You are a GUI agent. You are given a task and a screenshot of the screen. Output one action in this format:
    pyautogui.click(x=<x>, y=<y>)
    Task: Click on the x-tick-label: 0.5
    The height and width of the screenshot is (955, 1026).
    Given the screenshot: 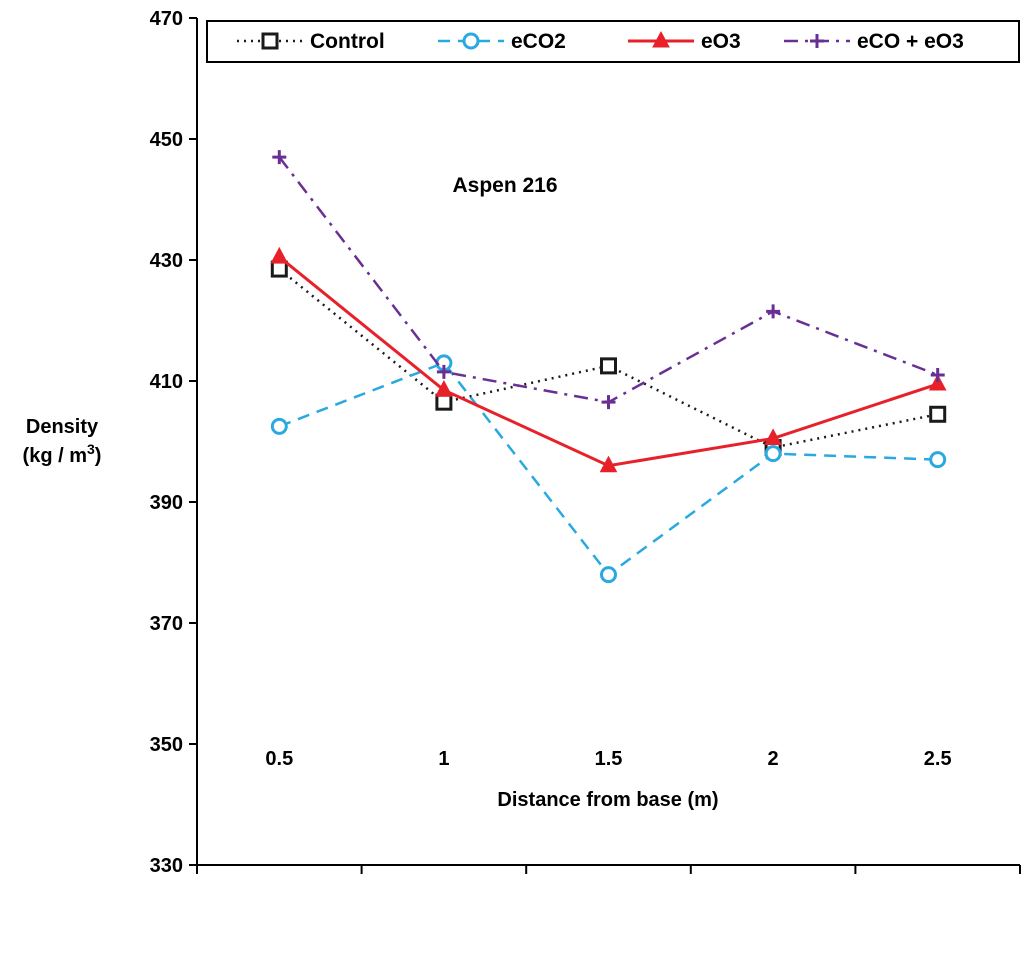 What is the action you would take?
    pyautogui.click(x=279, y=759)
    